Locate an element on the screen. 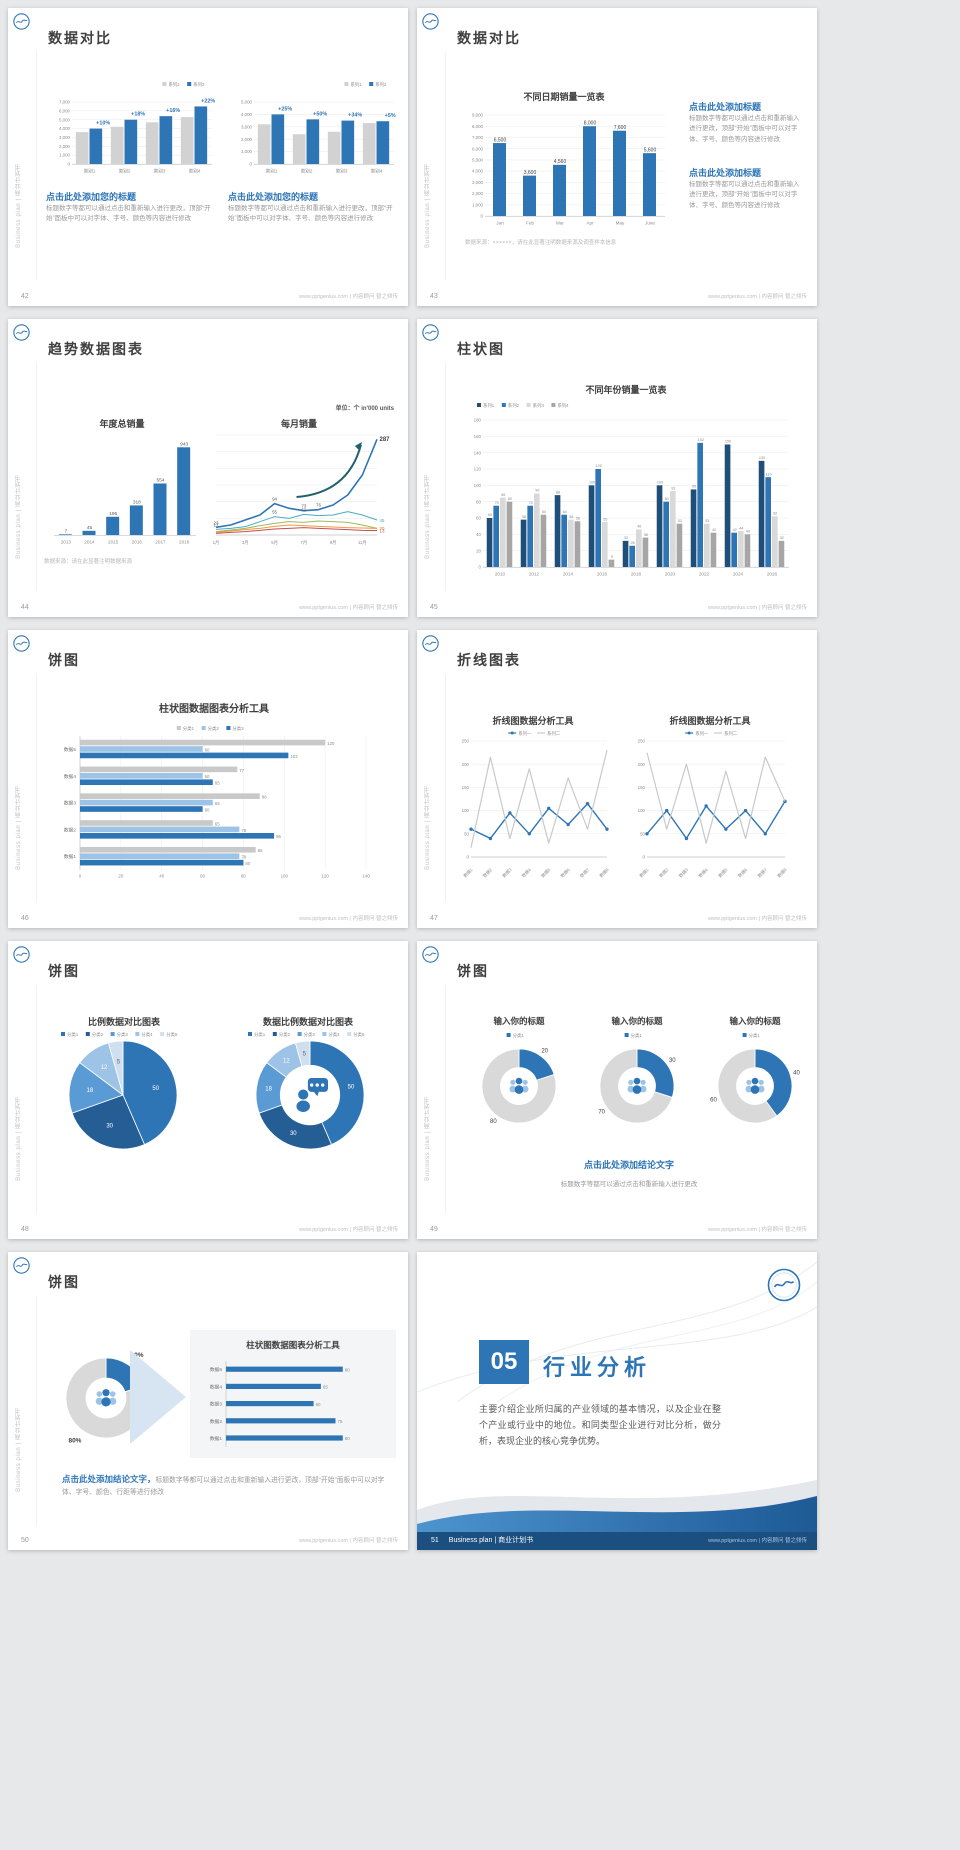 Image resolution: width=960 pixels, height=1850 pixels. svg-text: 40 is located at coordinates (748, 532).